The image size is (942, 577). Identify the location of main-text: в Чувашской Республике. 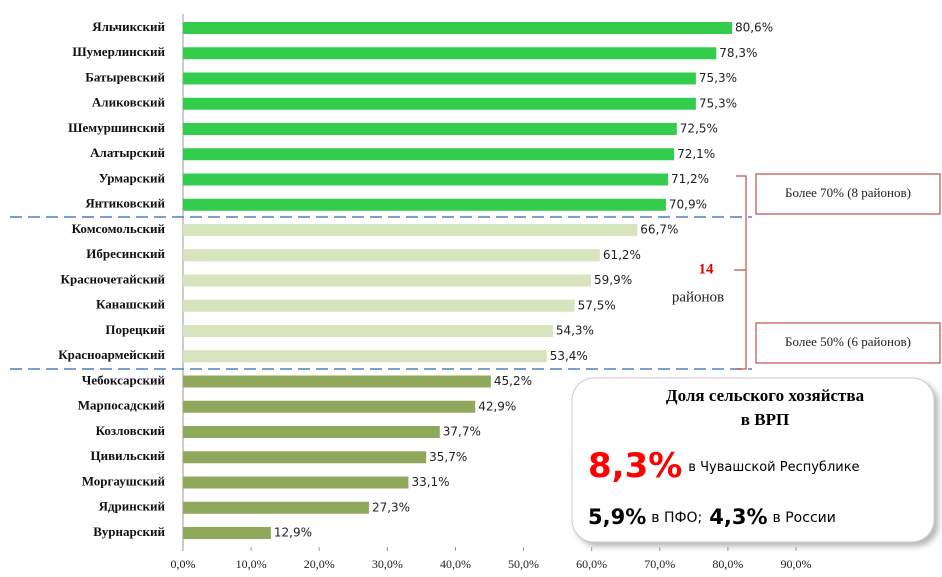
(773, 467).